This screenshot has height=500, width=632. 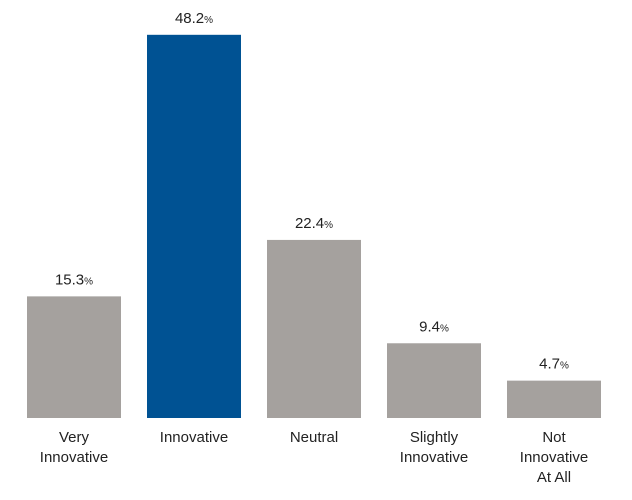 I want to click on category-label-4-line-1: Innovative, so click(x=554, y=457).